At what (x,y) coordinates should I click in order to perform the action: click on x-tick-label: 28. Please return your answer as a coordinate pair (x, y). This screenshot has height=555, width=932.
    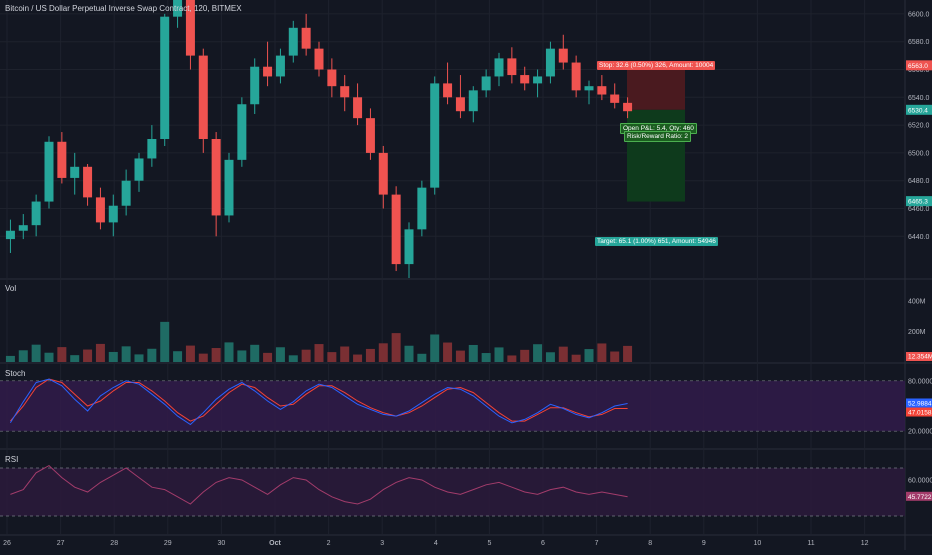
    Looking at the image, I should click on (114, 543).